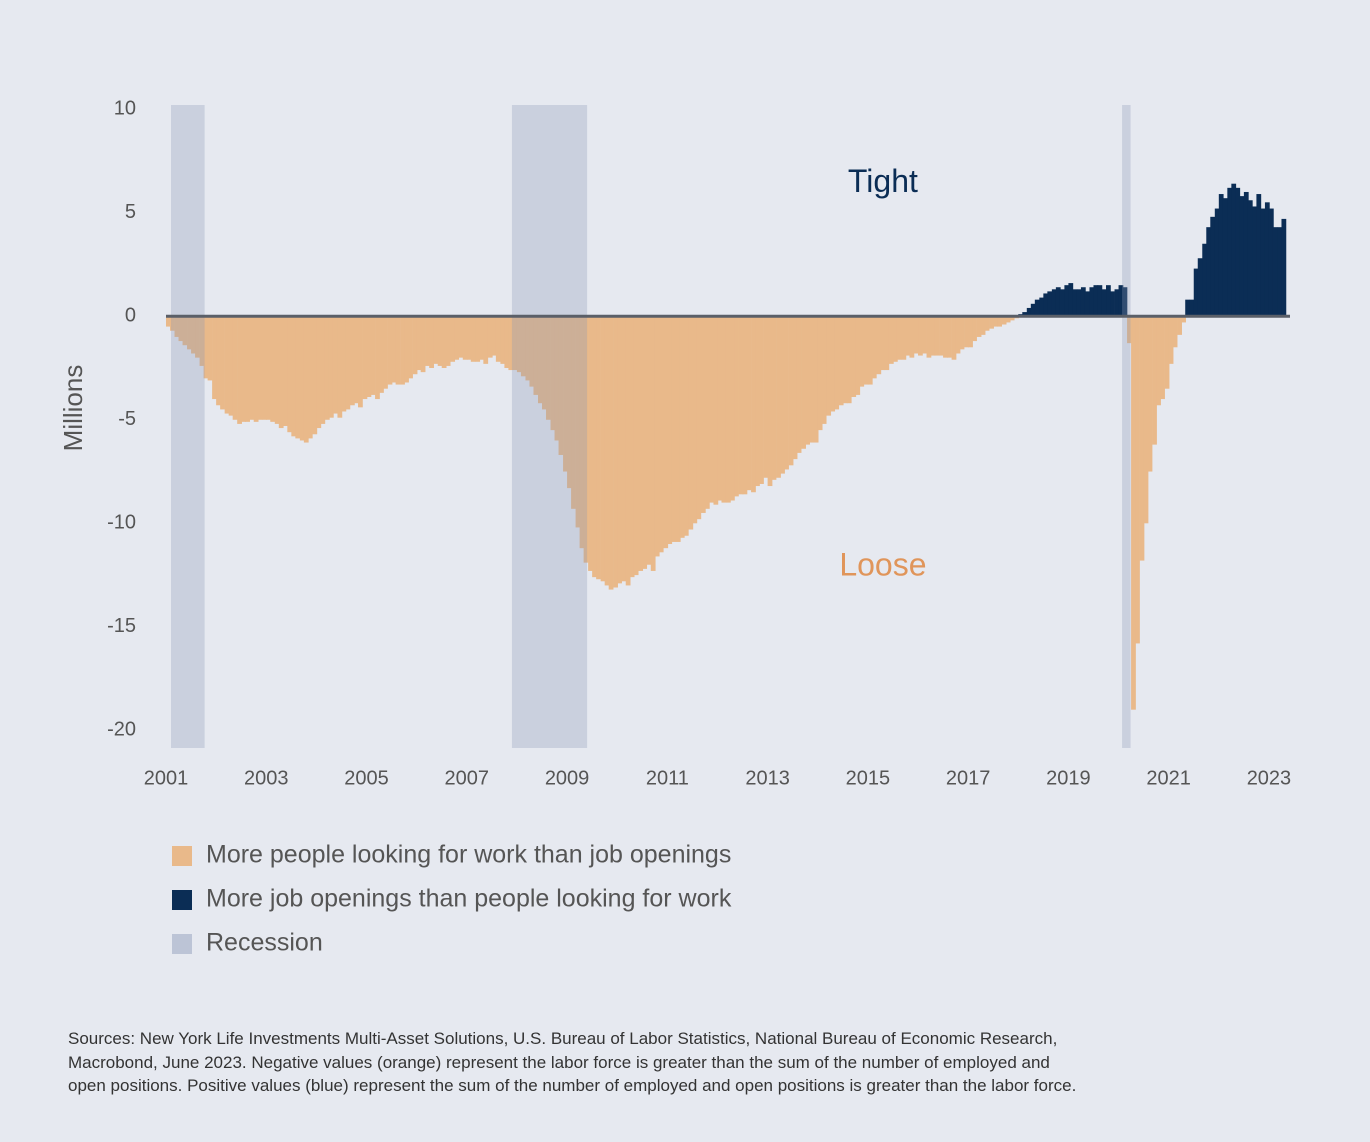 The height and width of the screenshot is (1142, 1370). I want to click on x-tick-label: 2001, so click(166, 778).